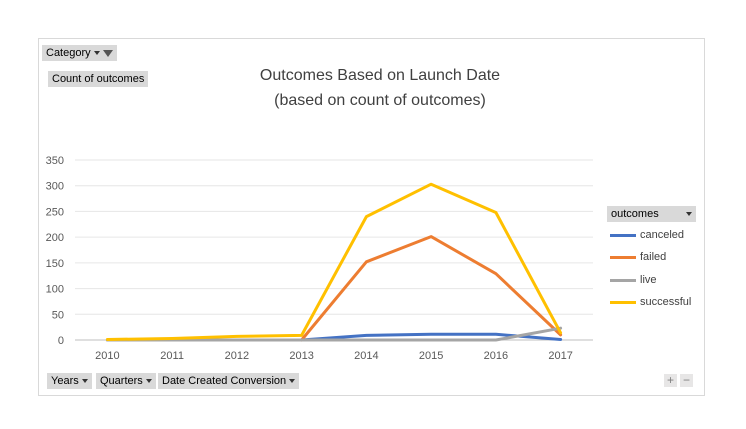 The image size is (746, 429). Describe the element at coordinates (686, 380) in the screenshot. I see `collapse-field-button: −` at that location.